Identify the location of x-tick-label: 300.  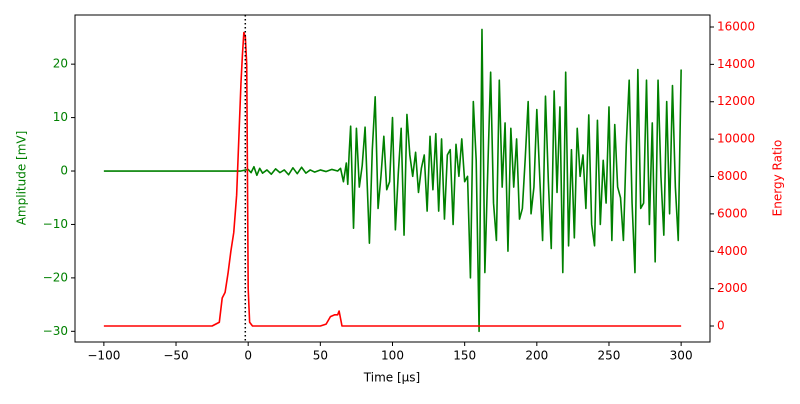
(681, 356).